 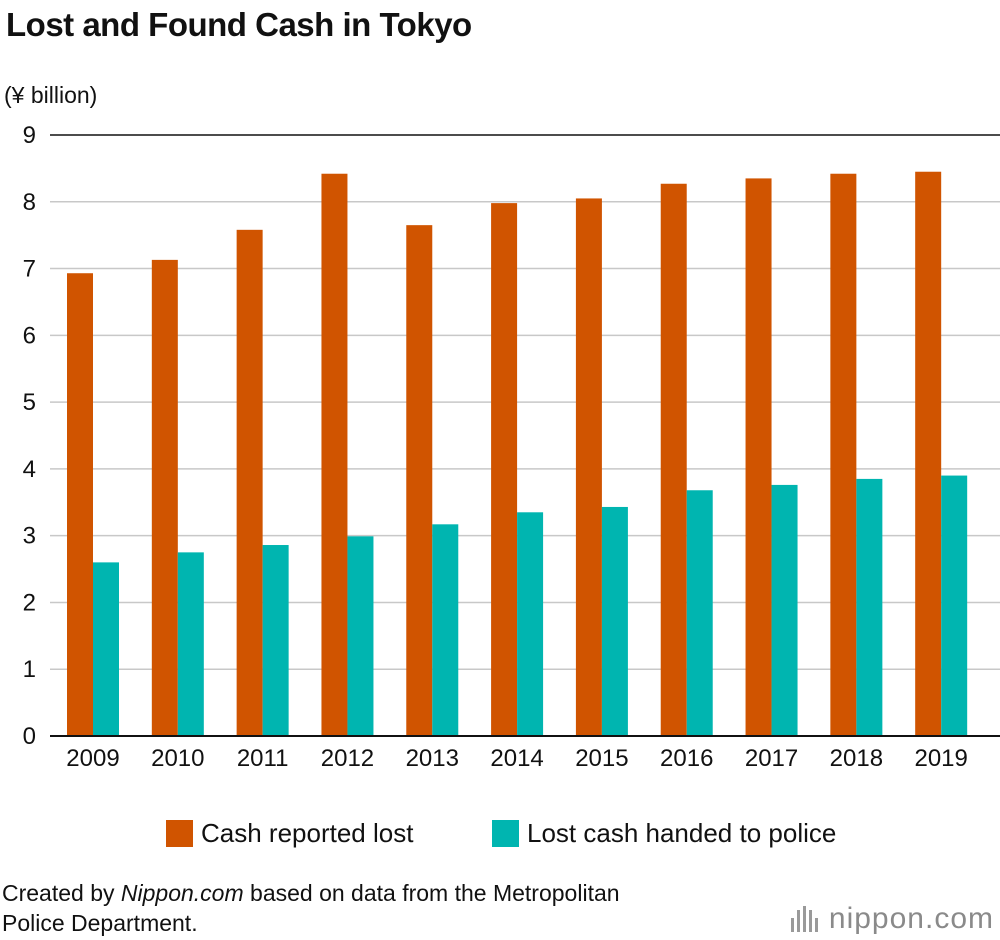 What do you see at coordinates (263, 758) in the screenshot?
I see `x-tick-label: 2011` at bounding box center [263, 758].